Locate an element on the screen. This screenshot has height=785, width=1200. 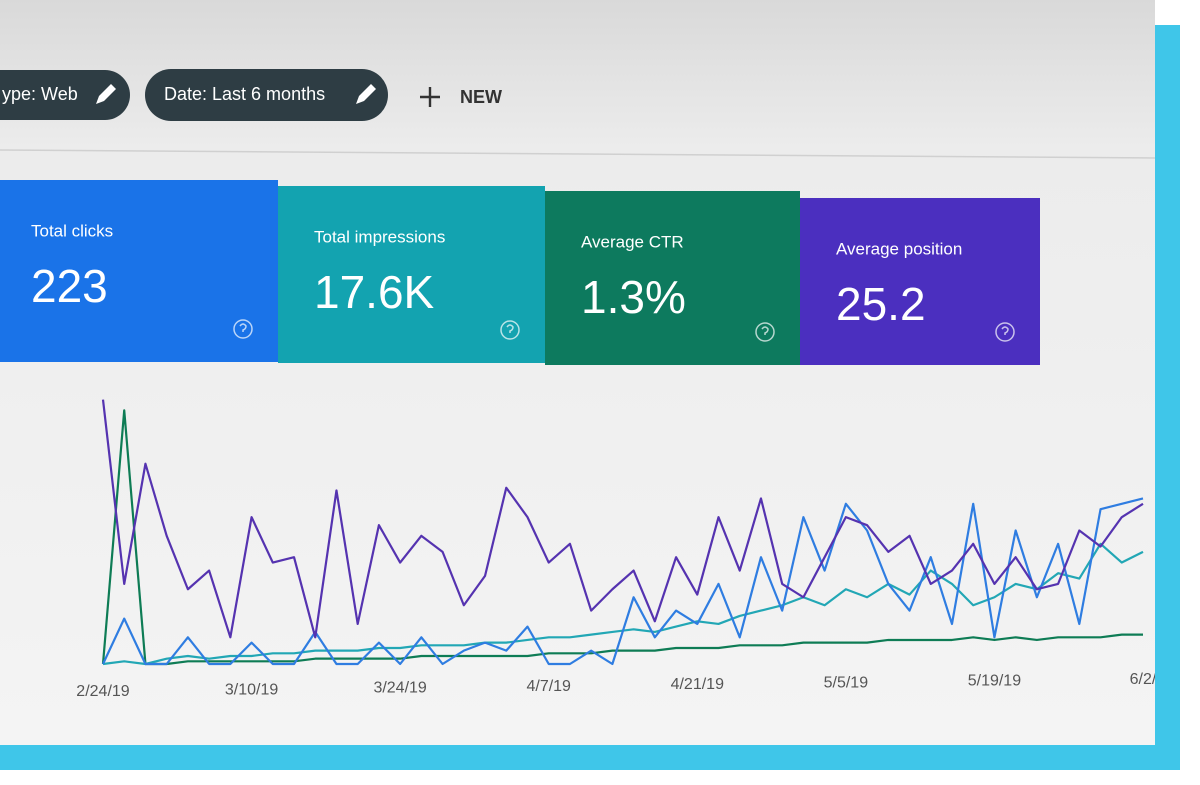
card-label: Average CTR is located at coordinates (632, 241).